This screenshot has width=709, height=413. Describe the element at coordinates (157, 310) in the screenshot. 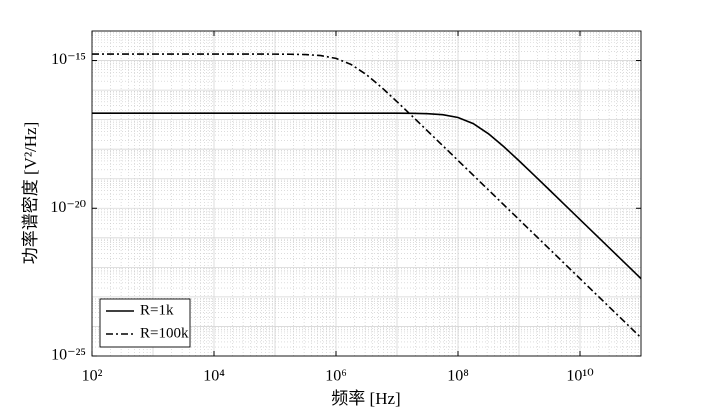

I see `legend-label: R=1k` at that location.